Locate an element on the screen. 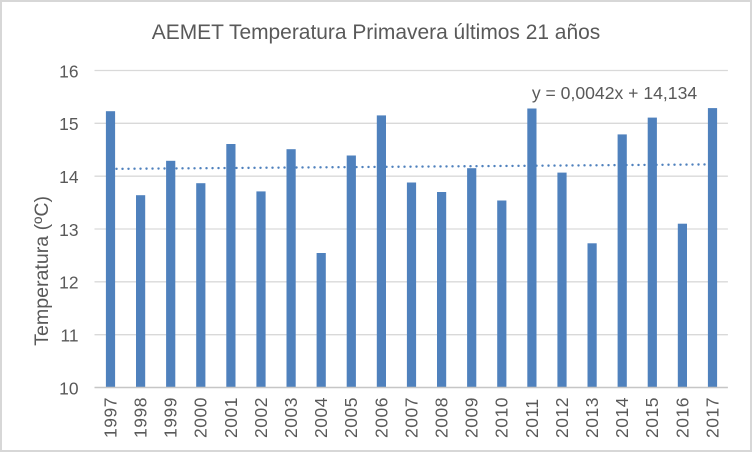 This screenshot has height=452, width=752. svg-text: 13 is located at coordinates (68, 230).